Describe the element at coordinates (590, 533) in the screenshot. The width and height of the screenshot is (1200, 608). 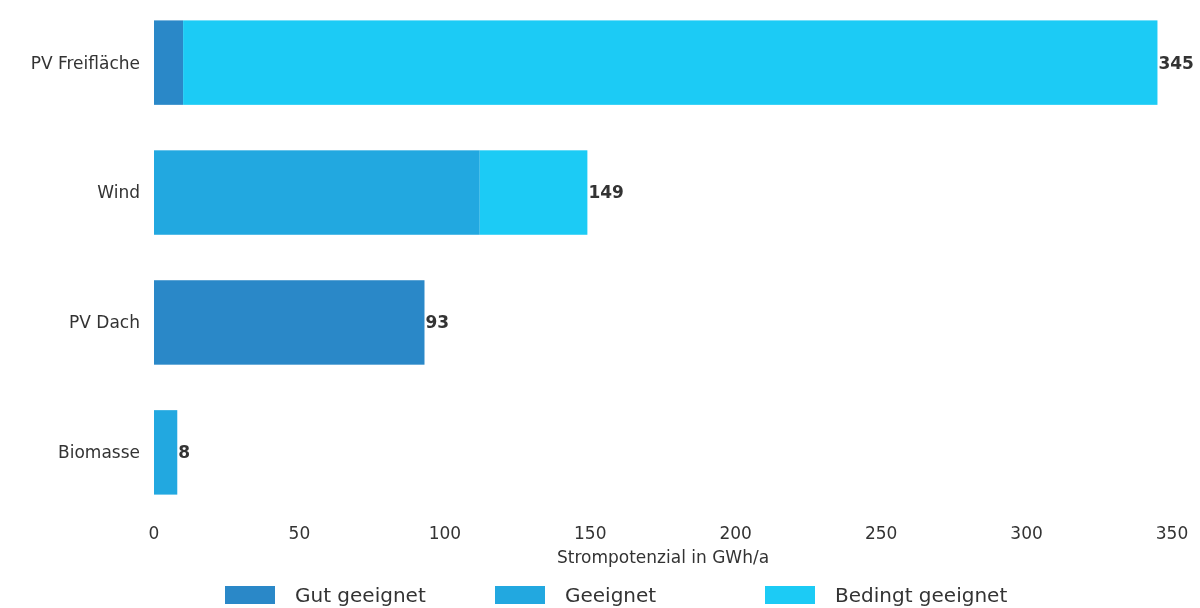
I see `x-tick-label: 150` at that location.